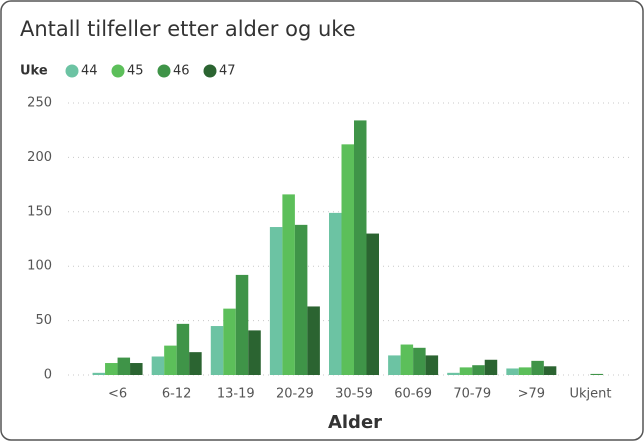 The height and width of the screenshot is (441, 644). I want to click on legend-label: 47, so click(227, 71).